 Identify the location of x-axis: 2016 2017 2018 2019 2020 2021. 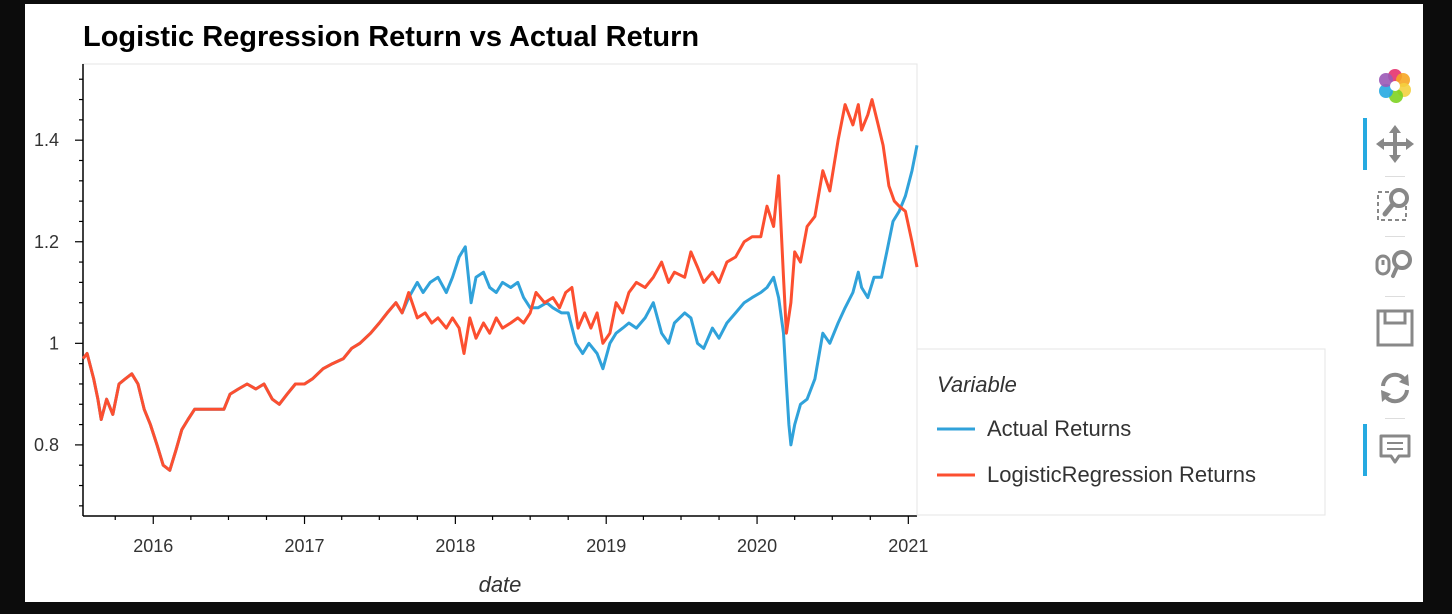
(505, 535).